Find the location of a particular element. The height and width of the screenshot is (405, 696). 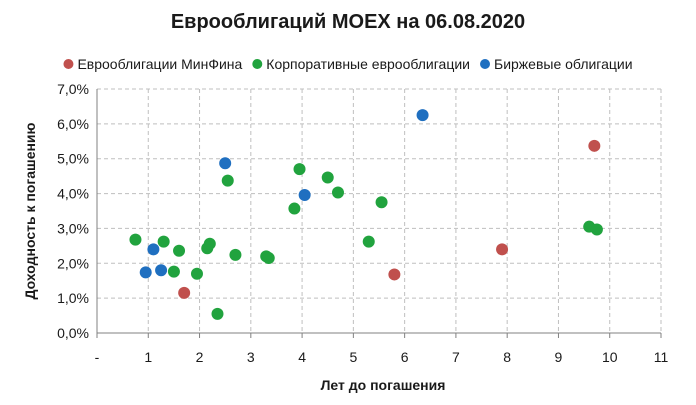

y-tick-label: 0,0% is located at coordinates (73, 333).